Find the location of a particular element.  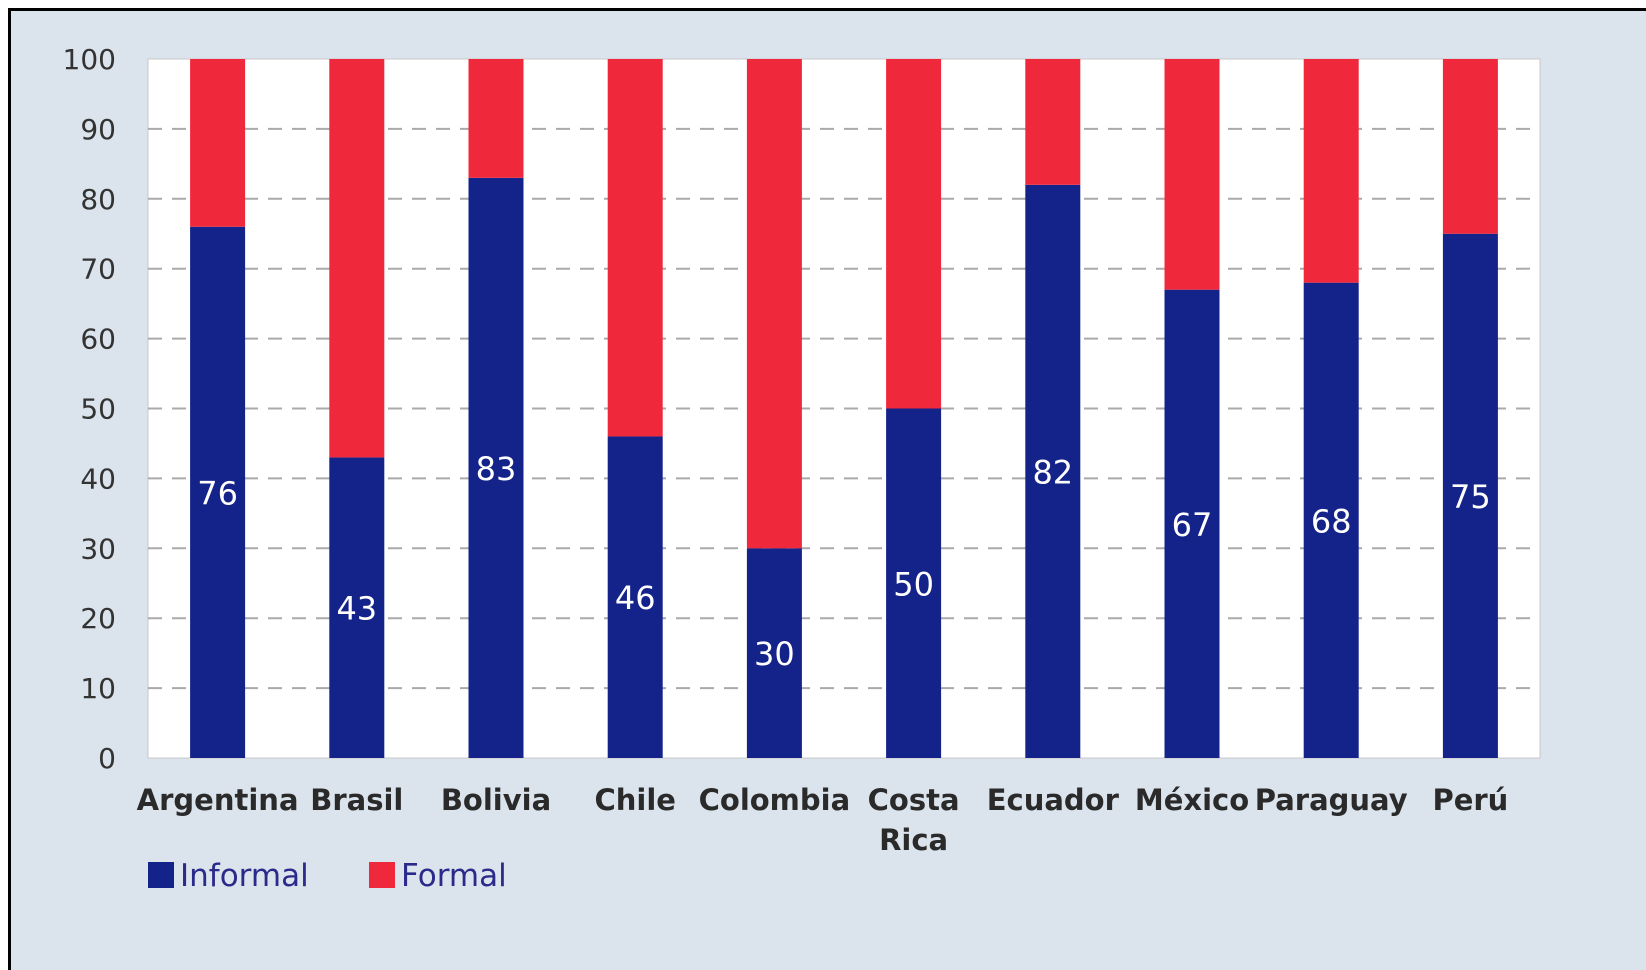

bar-informal-colombia is located at coordinates (774, 653).